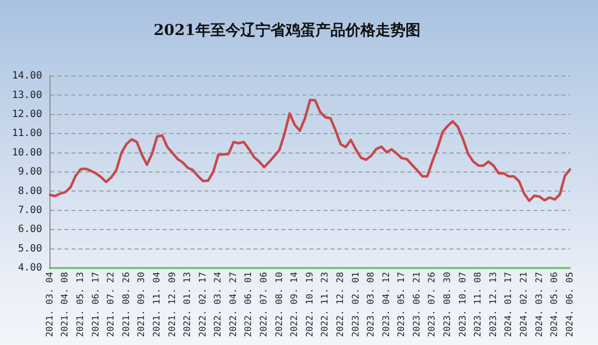 The height and width of the screenshot is (345, 598). Describe the element at coordinates (27, 114) in the screenshot. I see `y-tick-label: 12.00` at that location.